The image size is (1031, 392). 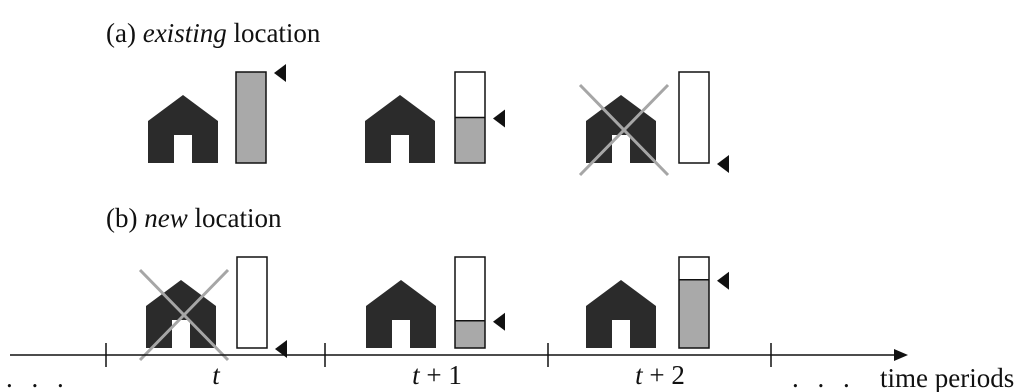 I want to click on timeline-label-t-plus-2: t + 2, so click(x=660, y=375).